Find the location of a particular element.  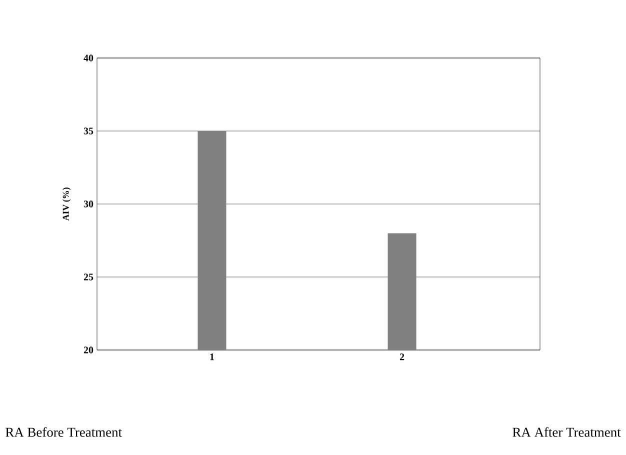

text: RA Before Treatment is located at coordinates (64, 432).